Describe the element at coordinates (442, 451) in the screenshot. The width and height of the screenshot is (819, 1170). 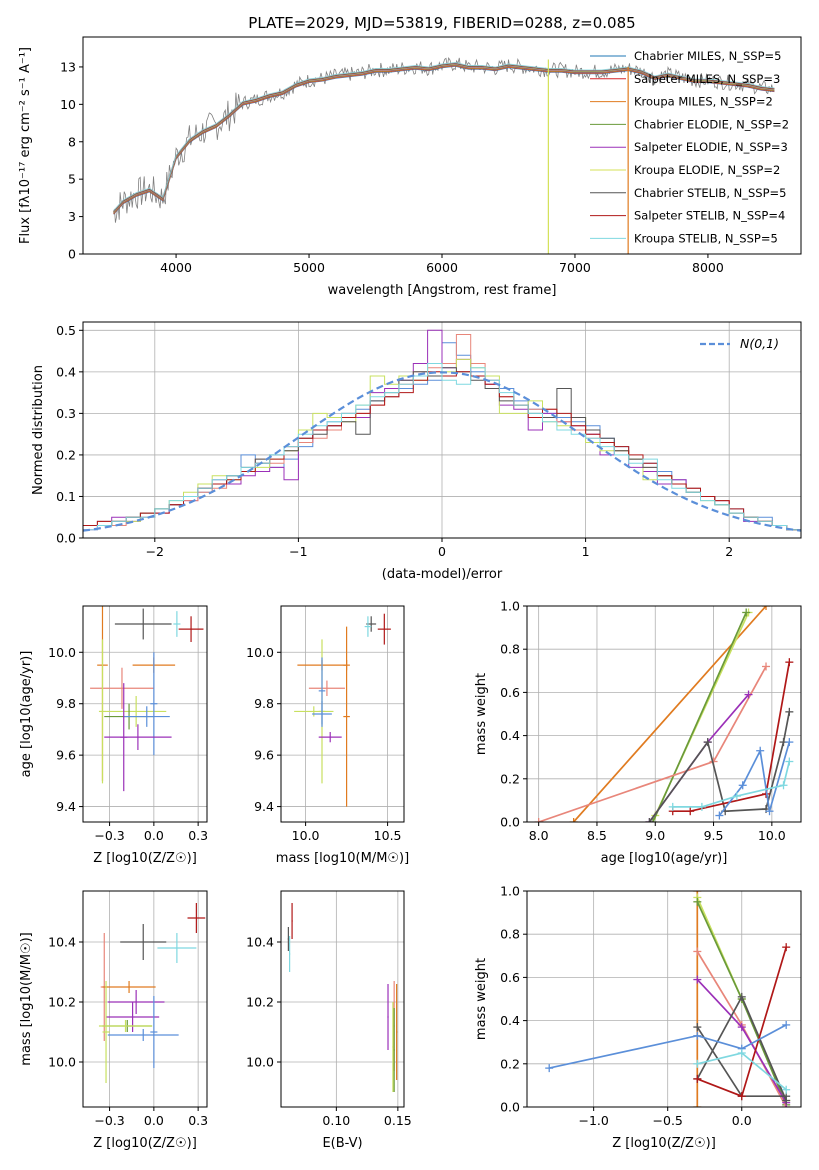
I see `gaussian-curve` at that location.